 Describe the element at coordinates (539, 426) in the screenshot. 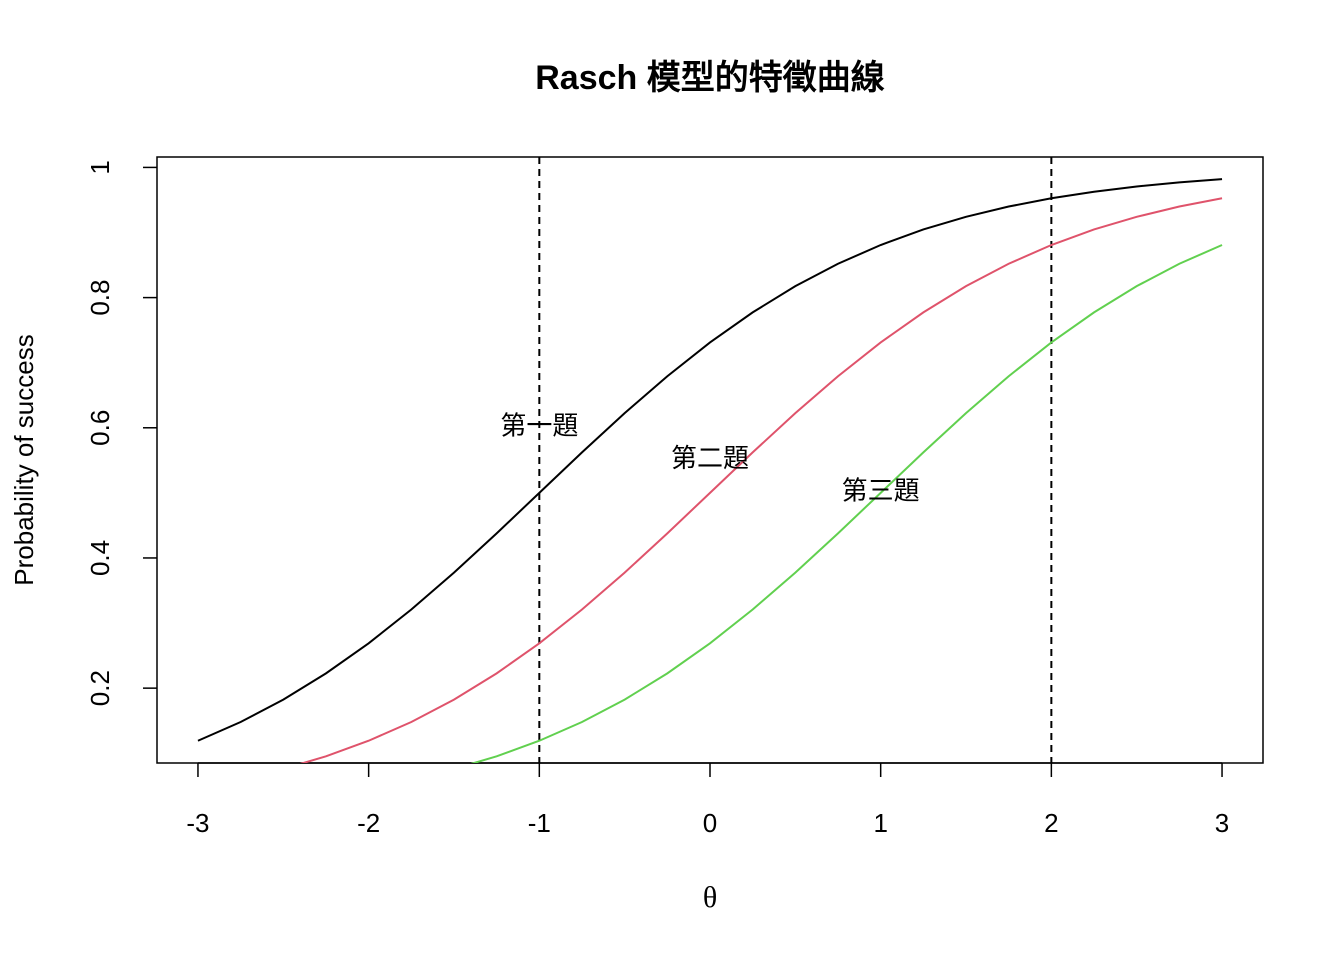

I see `annotation: 第一題` at that location.